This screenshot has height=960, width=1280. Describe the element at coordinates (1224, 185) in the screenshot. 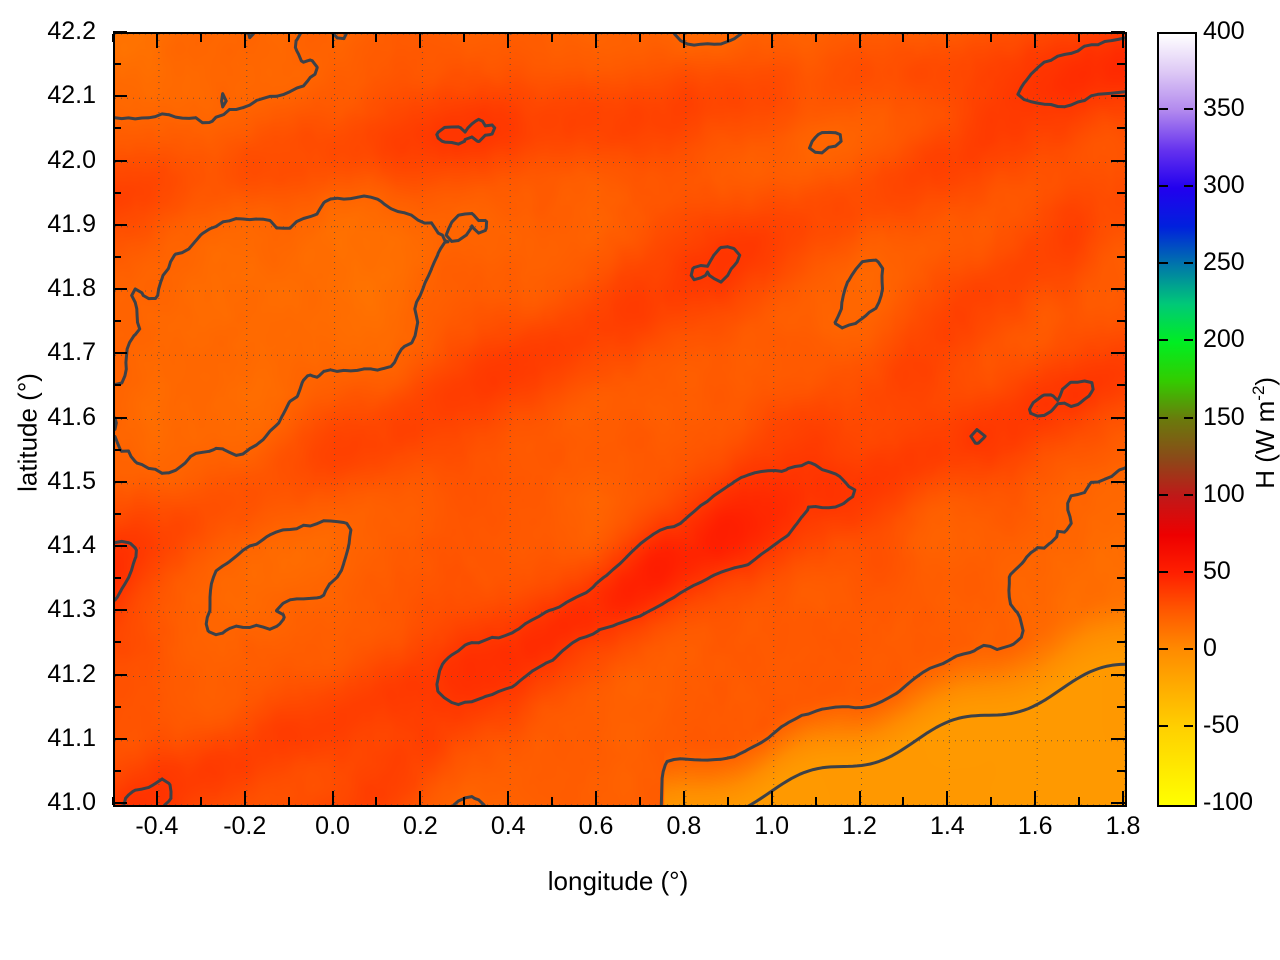

I see `colorbar-tick-label: 300` at that location.